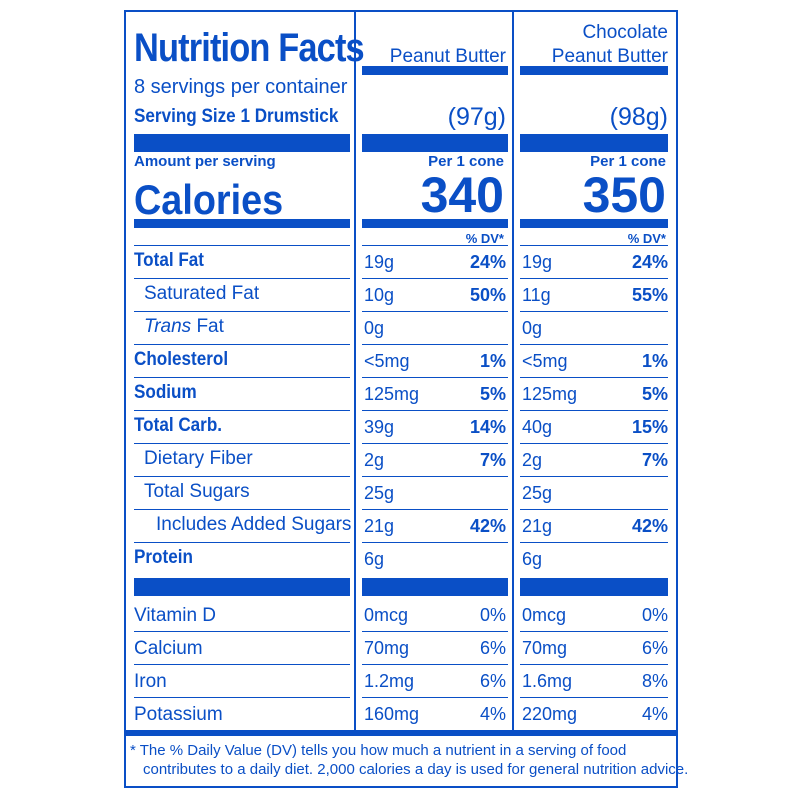  Describe the element at coordinates (484, 238) in the screenshot. I see `col1-dv-header: % DV*` at that location.